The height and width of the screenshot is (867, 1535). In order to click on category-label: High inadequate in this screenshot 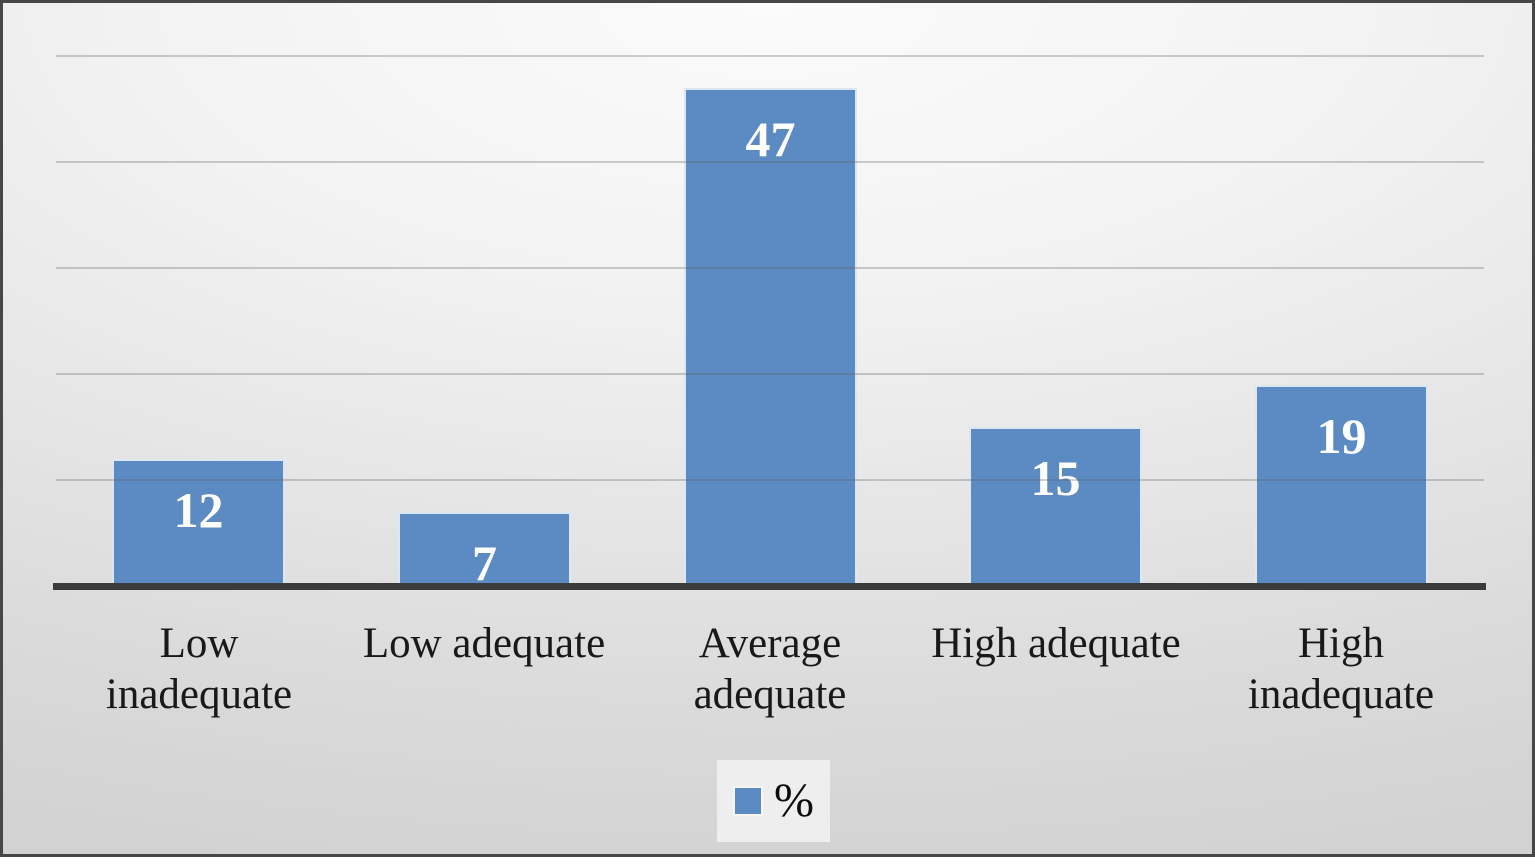, I will do `click(1341, 669)`.